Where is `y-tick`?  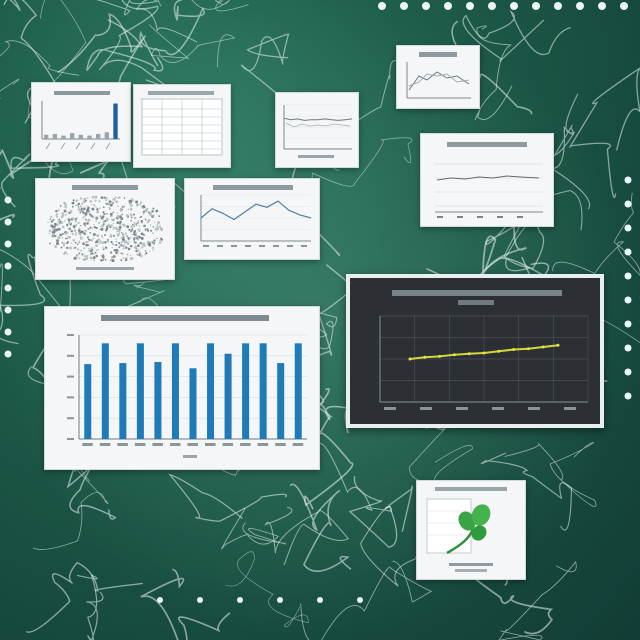 y-tick is located at coordinates (70, 439).